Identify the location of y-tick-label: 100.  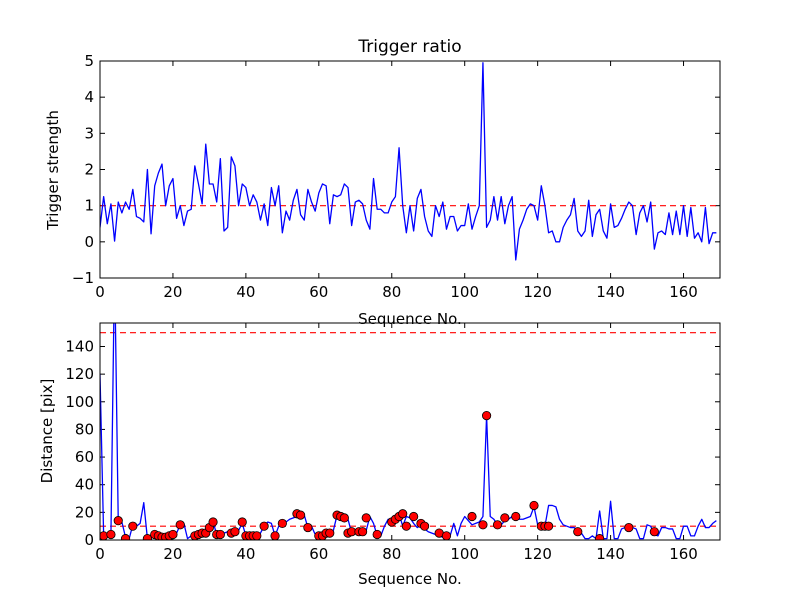
(79, 402).